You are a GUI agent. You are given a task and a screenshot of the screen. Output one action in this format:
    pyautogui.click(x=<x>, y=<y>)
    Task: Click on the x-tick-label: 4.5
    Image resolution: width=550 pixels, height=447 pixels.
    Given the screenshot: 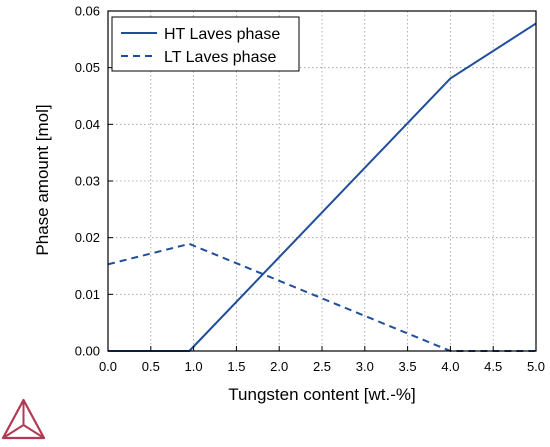 What is the action you would take?
    pyautogui.click(x=493, y=366)
    